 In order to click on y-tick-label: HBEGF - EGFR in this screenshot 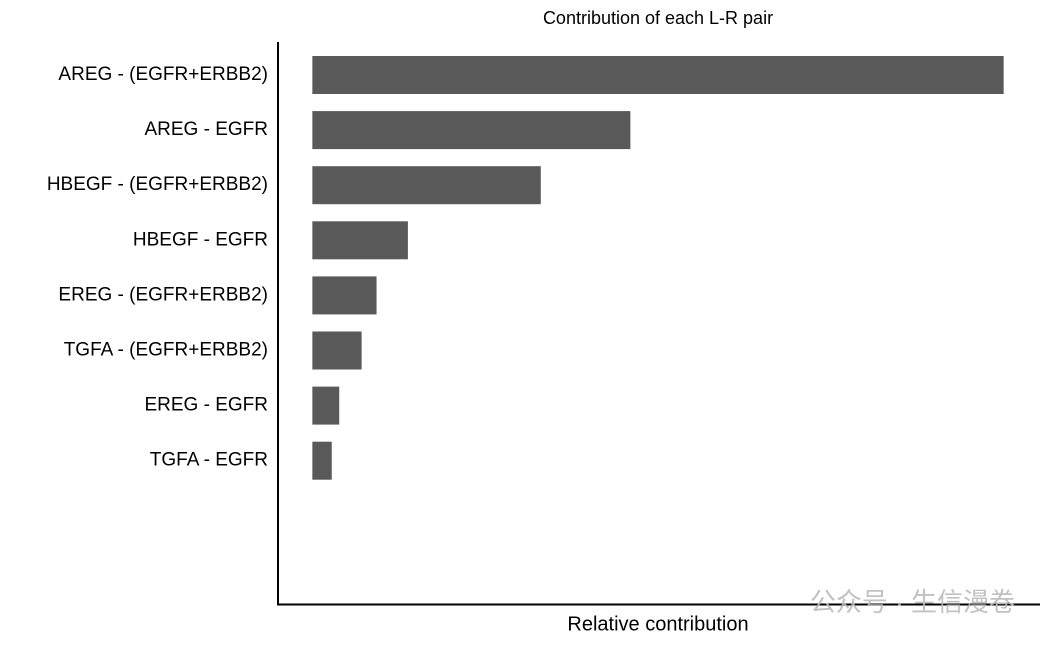, I will do `click(200, 239)`.